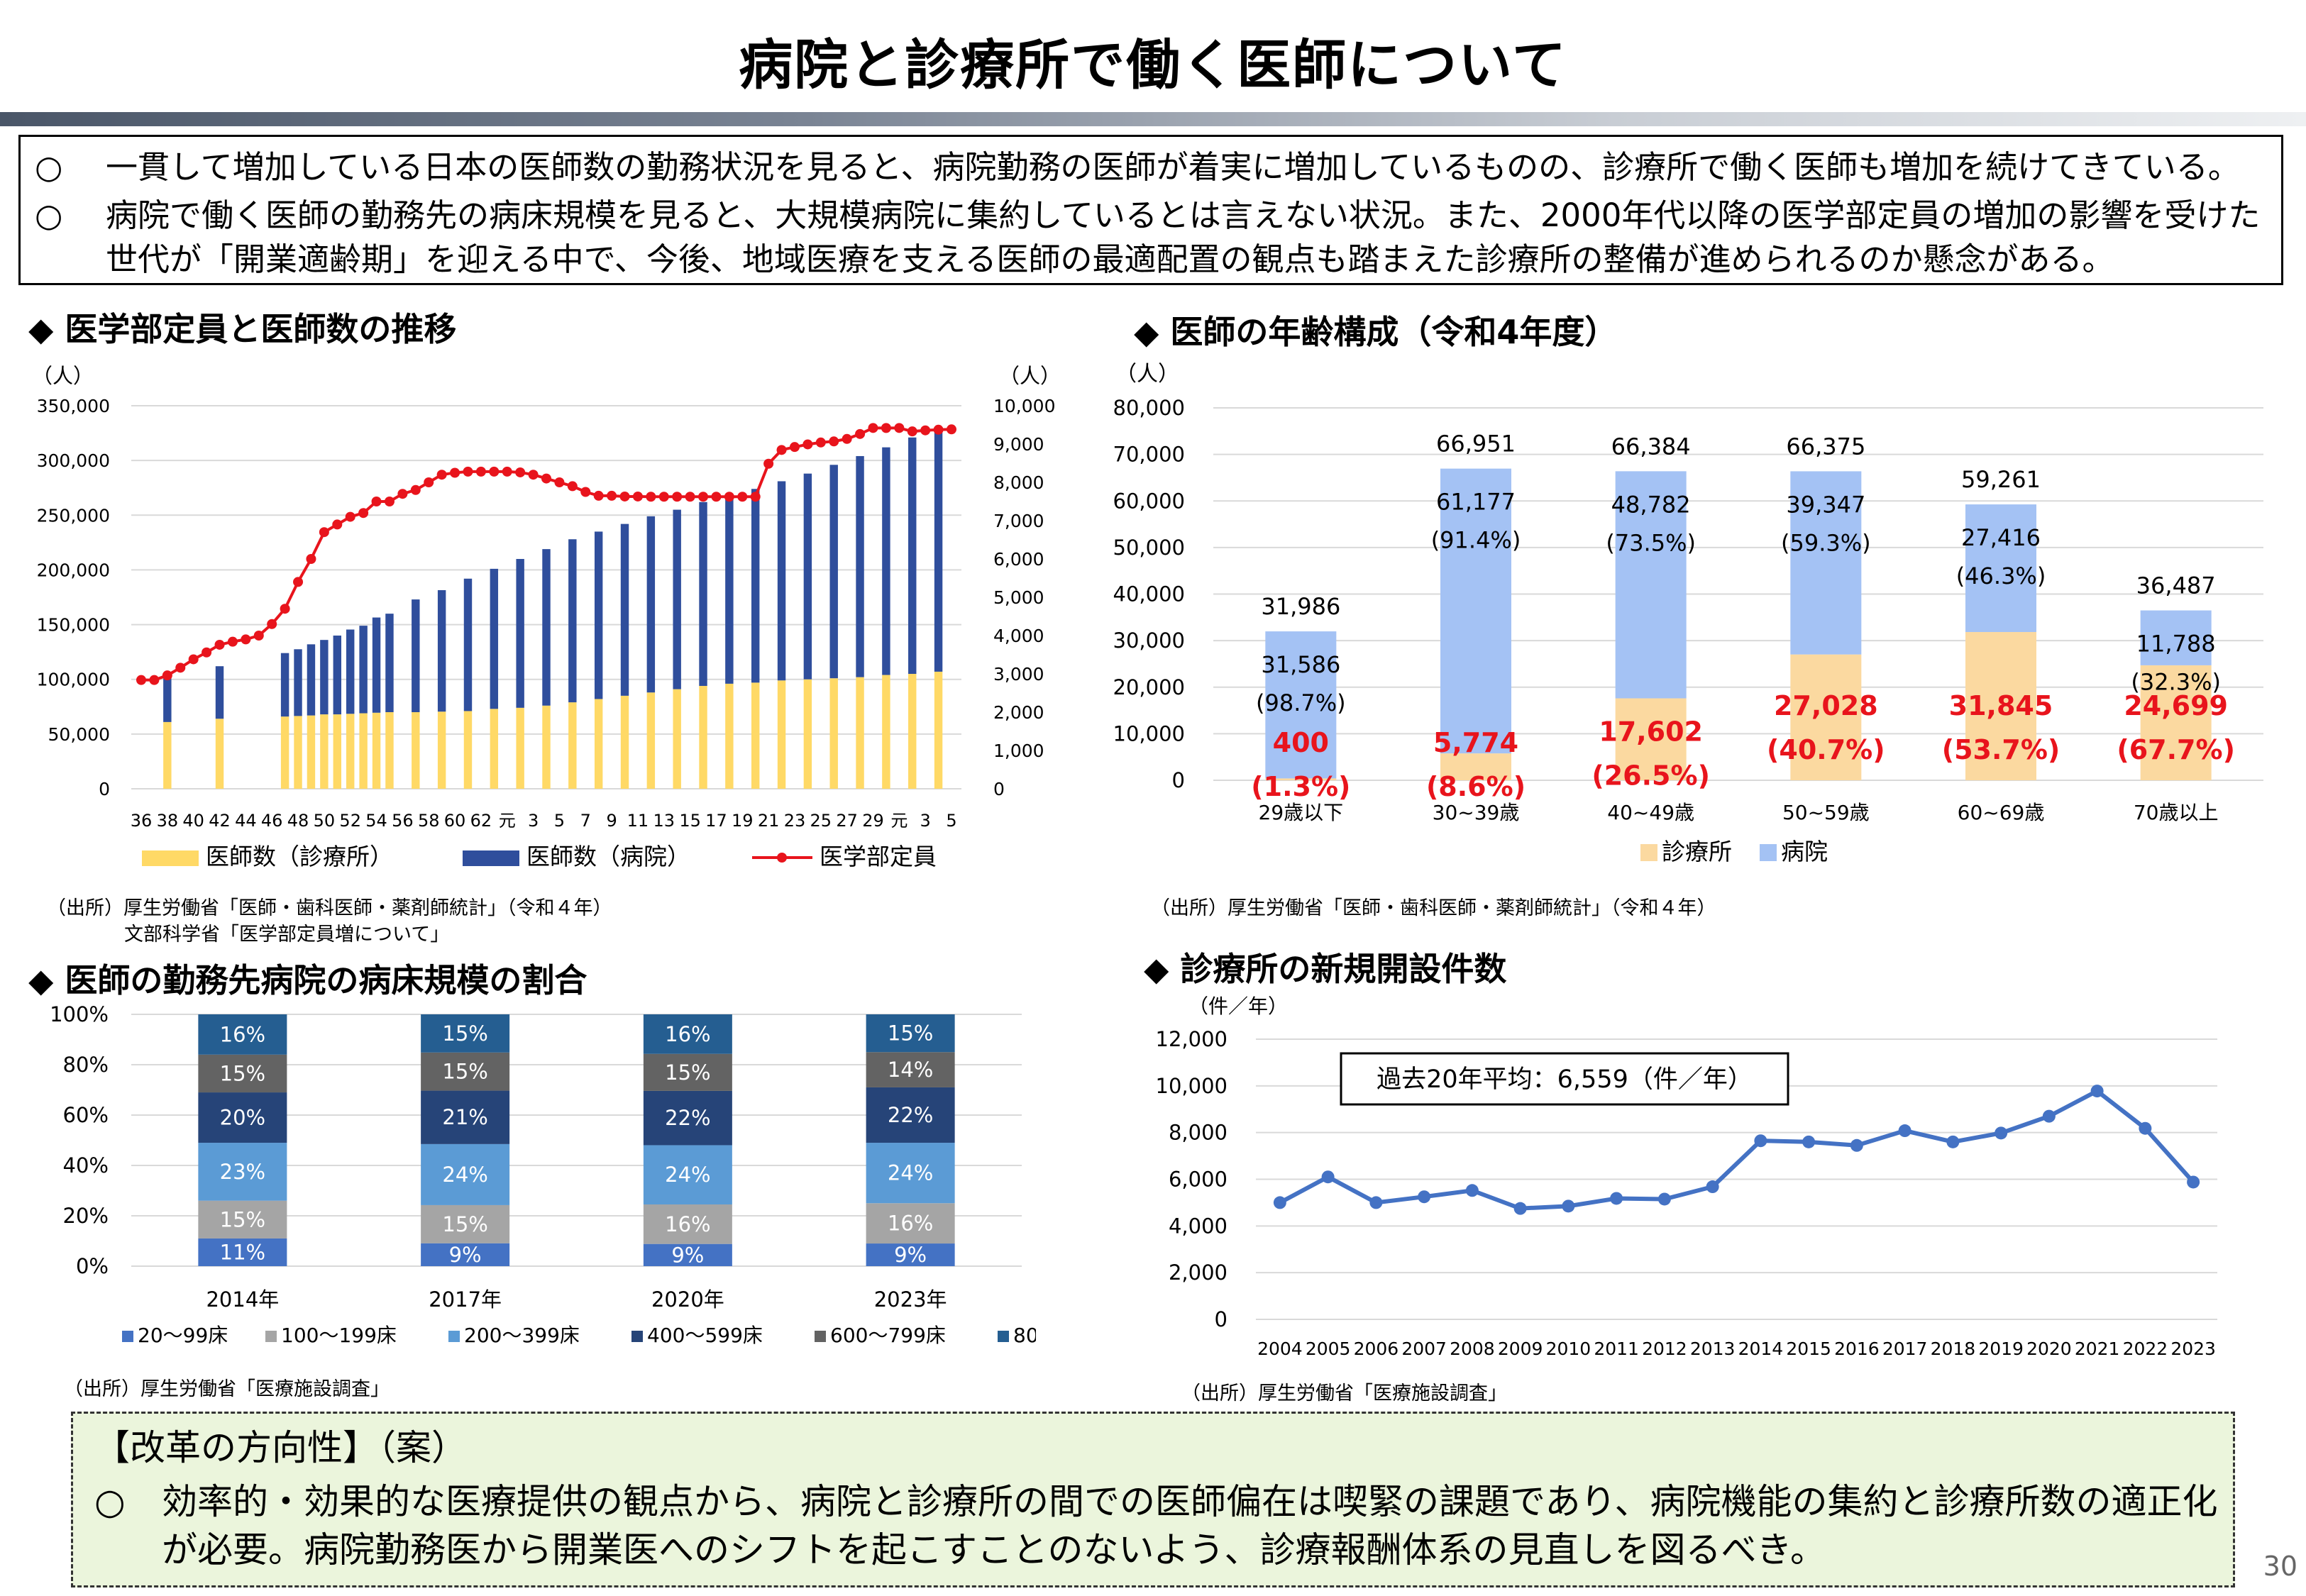 This screenshot has height=1596, width=2306. What do you see at coordinates (170, 858) in the screenshot?
I see `chart1-legend-swatch-clinic` at bounding box center [170, 858].